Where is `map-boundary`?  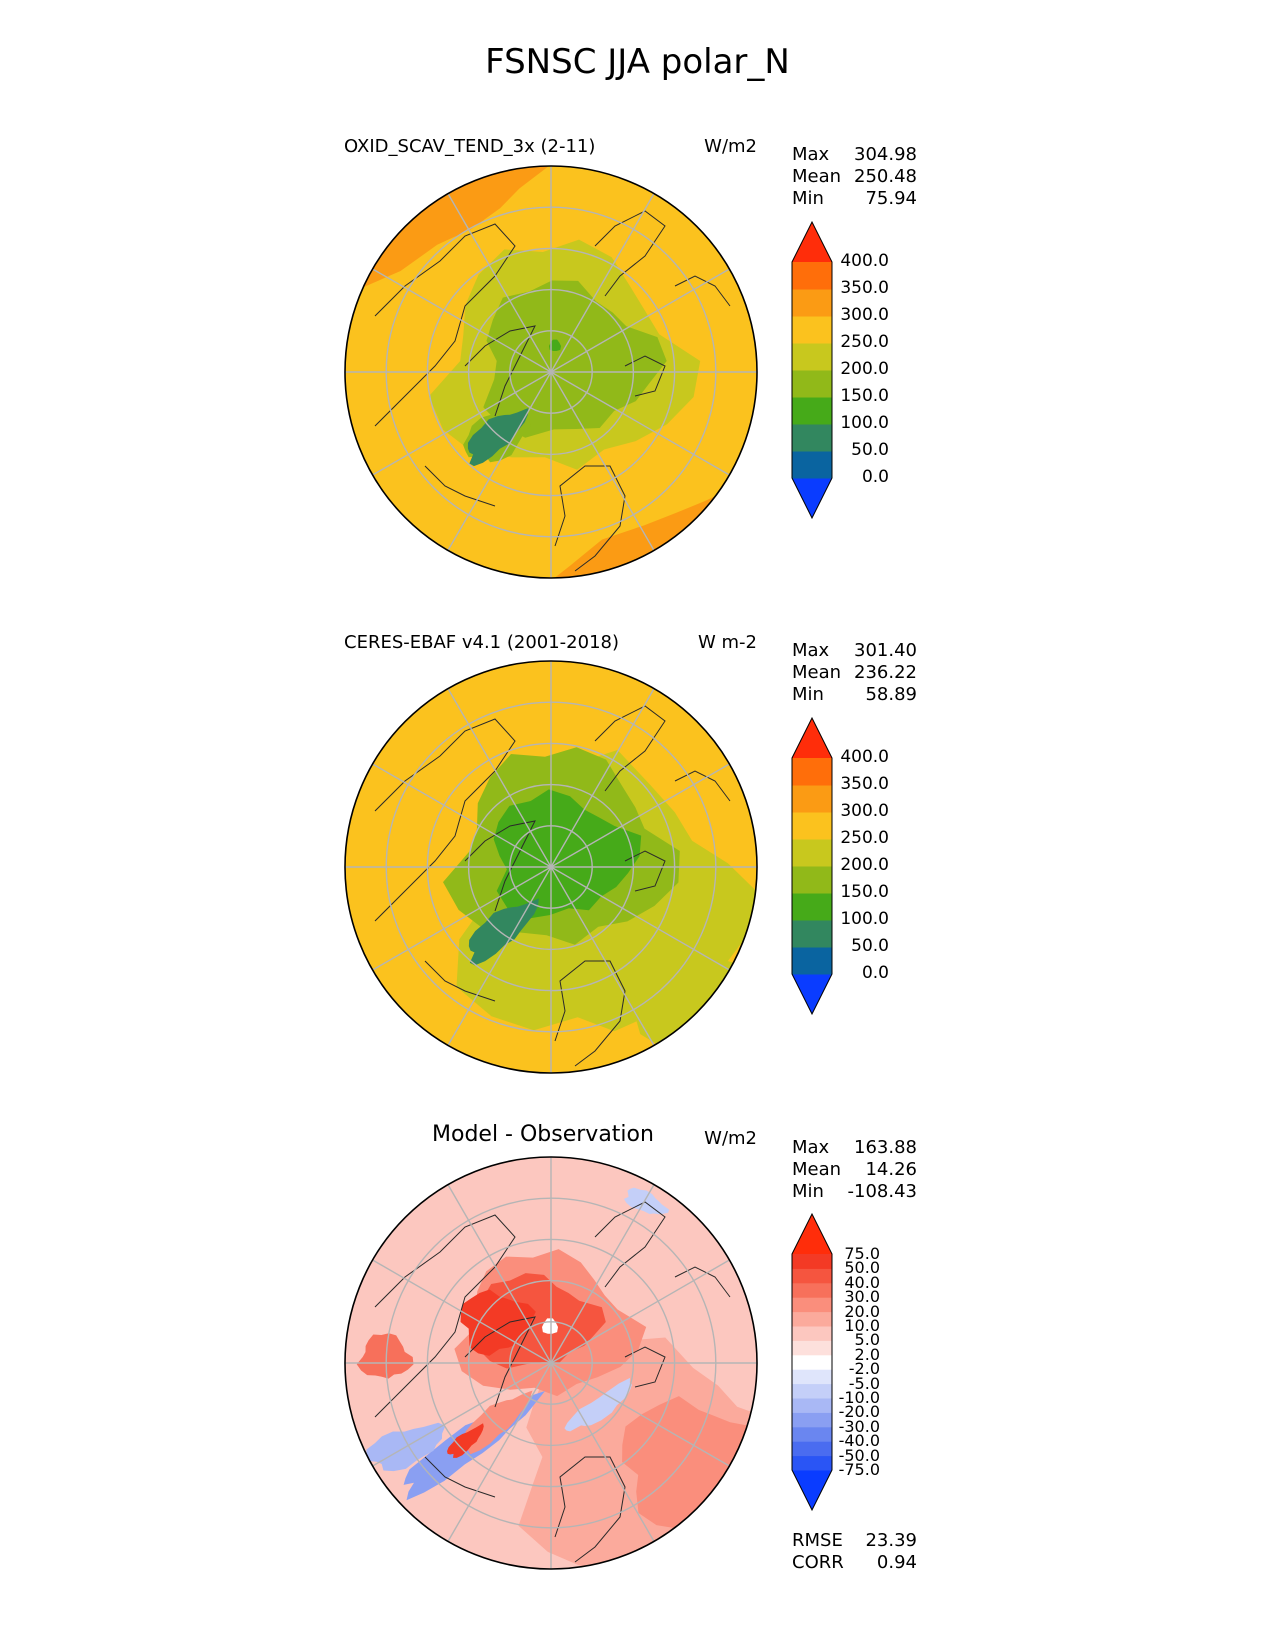
map-boundary is located at coordinates (551, 867).